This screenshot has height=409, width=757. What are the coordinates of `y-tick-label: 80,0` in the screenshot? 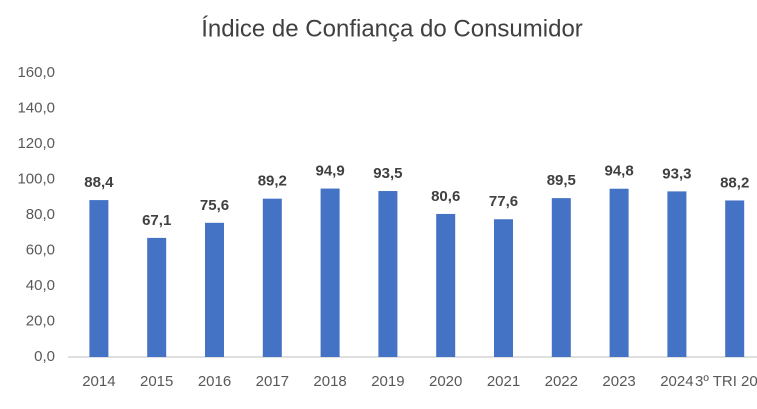 It's located at (40, 214).